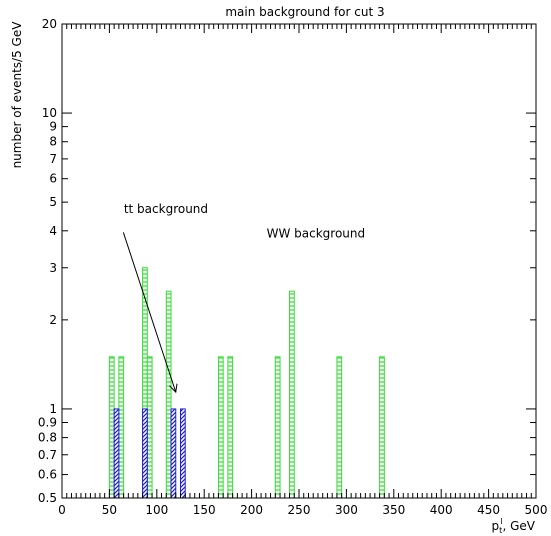  I want to click on y-tick-label: 4, so click(53, 231).